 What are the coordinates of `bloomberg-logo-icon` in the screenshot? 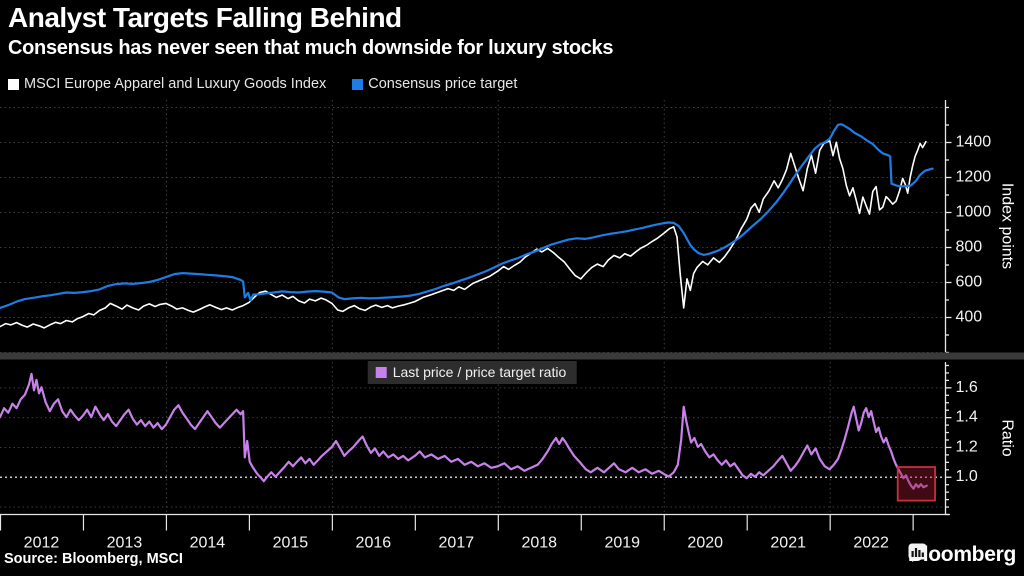 It's located at (917, 552).